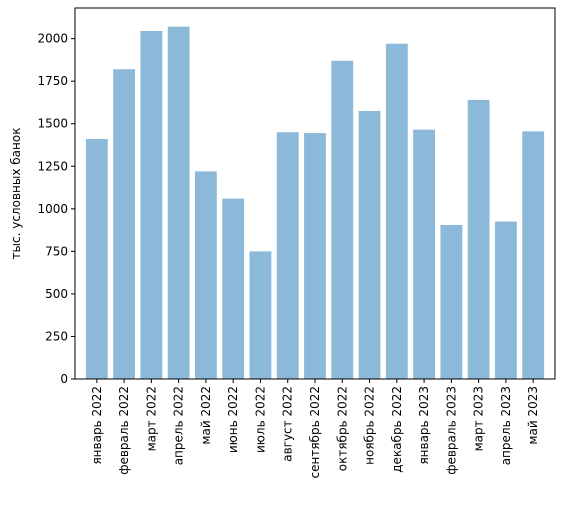  What do you see at coordinates (288, 424) in the screenshot?
I see `x-tick-label: август 2022` at bounding box center [288, 424].